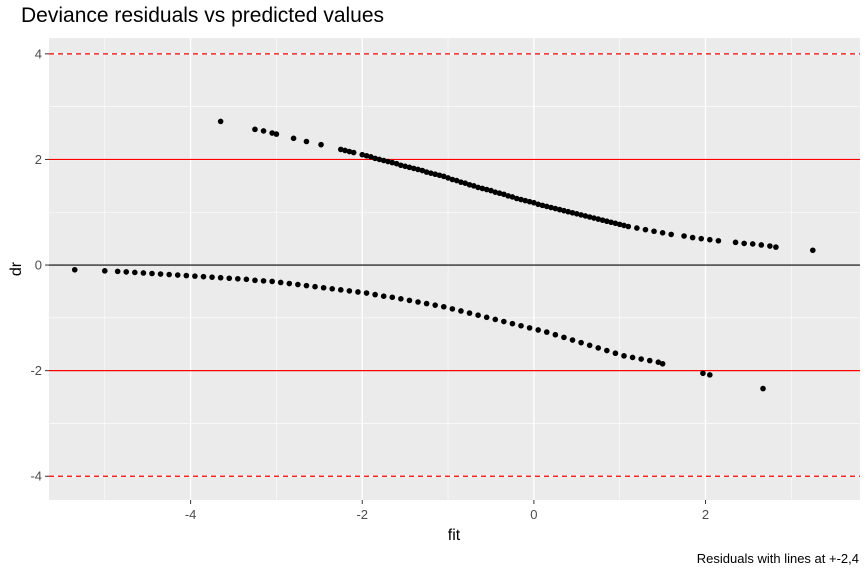 This screenshot has width=866, height=574. Describe the element at coordinates (16, 268) in the screenshot. I see `y-axis-title: dr` at that location.